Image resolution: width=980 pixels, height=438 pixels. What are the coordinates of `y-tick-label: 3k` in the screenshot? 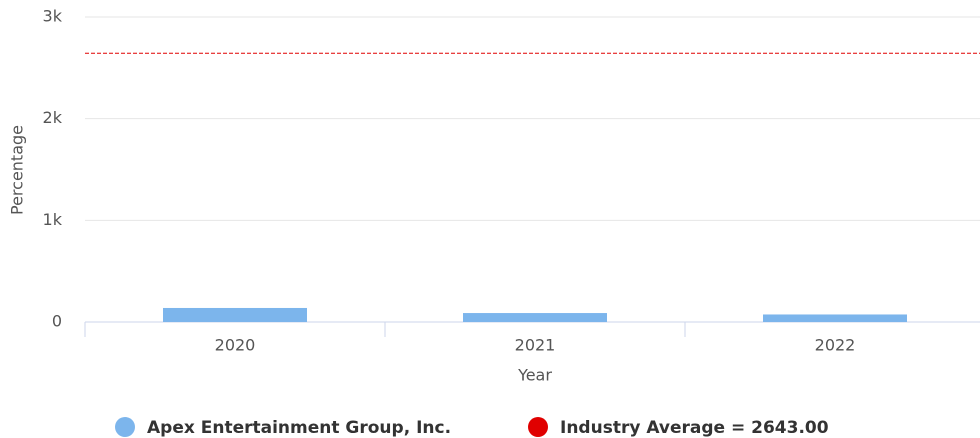 It's located at (53, 16).